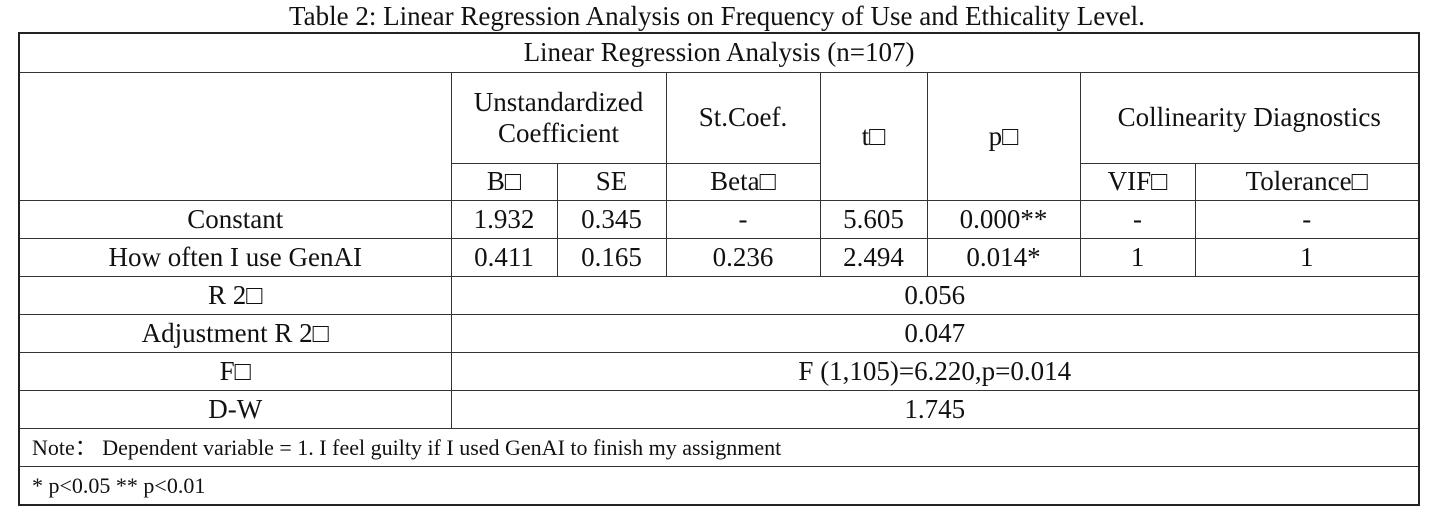 The height and width of the screenshot is (526, 1430). What do you see at coordinates (743, 182) in the screenshot?
I see `header-beta: Beta□` at bounding box center [743, 182].